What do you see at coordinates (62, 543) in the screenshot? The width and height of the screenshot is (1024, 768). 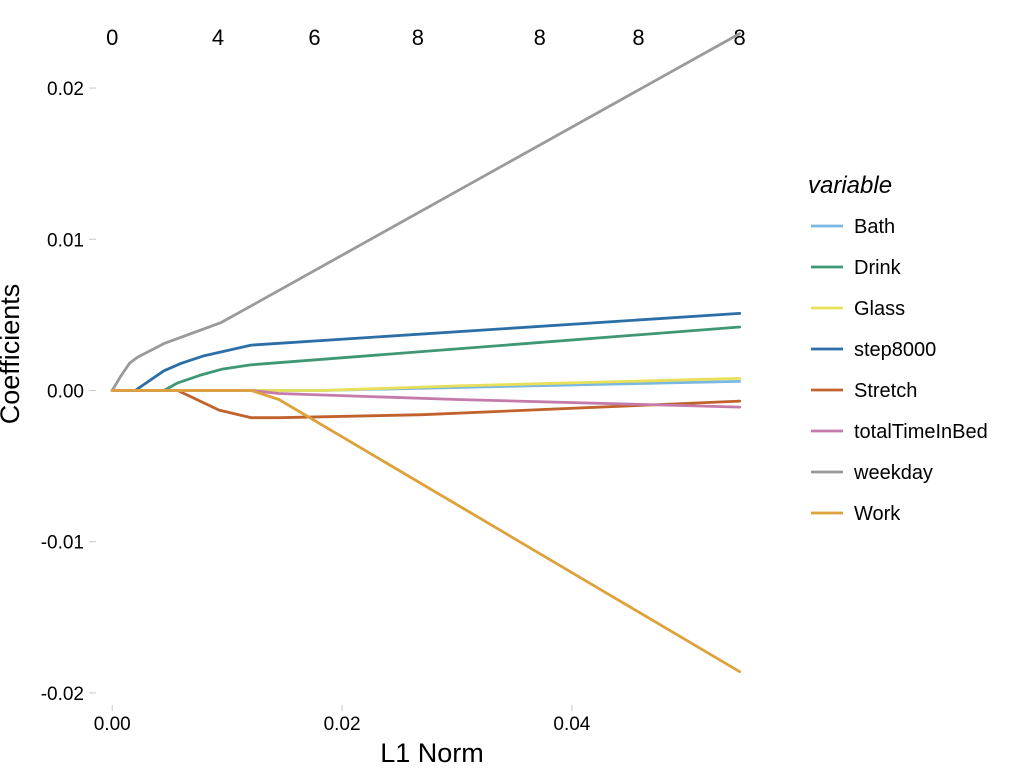 I see `y-tick-label: -0.01` at bounding box center [62, 543].